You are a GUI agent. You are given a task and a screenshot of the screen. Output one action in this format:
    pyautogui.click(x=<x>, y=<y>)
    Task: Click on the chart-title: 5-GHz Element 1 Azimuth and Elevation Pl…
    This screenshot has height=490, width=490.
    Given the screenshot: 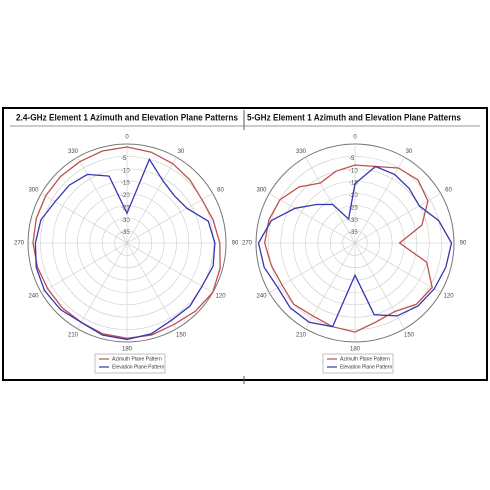 What is the action you would take?
    pyautogui.click(x=354, y=117)
    